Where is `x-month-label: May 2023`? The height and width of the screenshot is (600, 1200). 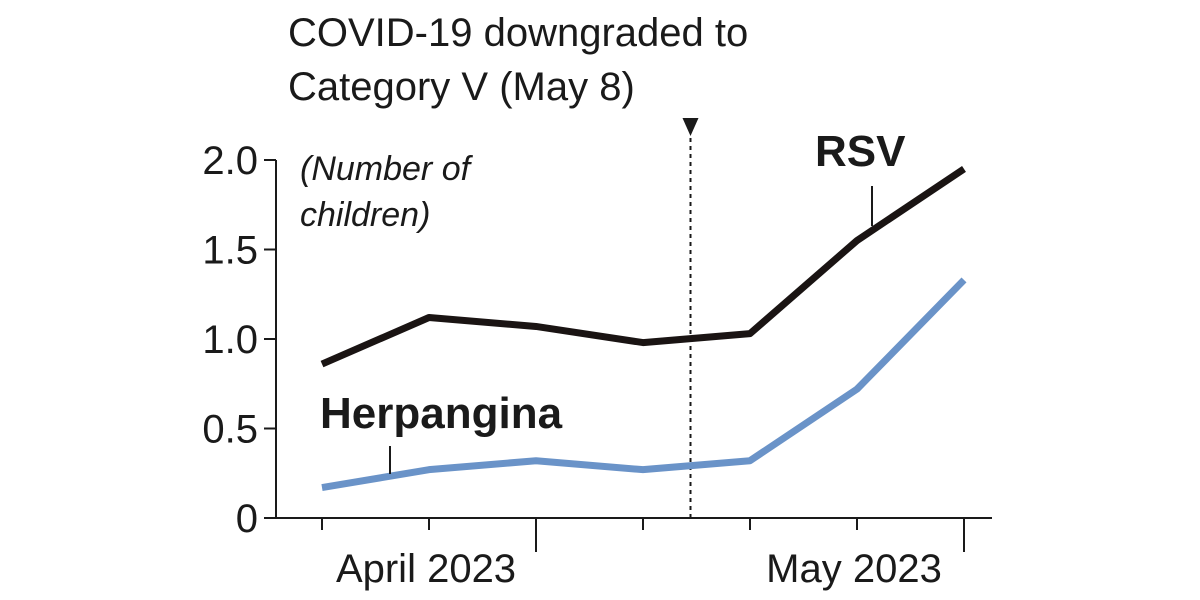 x-month-label: May 2023 is located at coordinates (854, 569).